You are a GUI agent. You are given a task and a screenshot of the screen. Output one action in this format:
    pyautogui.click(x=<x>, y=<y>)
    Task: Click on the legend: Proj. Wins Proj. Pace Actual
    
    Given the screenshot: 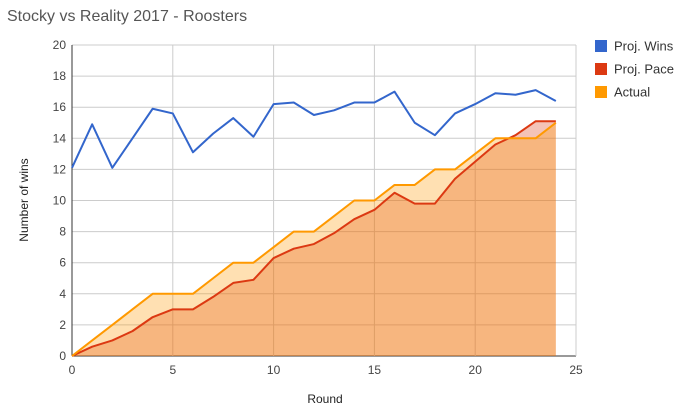 What is the action you would take?
    pyautogui.click(x=634, y=69)
    